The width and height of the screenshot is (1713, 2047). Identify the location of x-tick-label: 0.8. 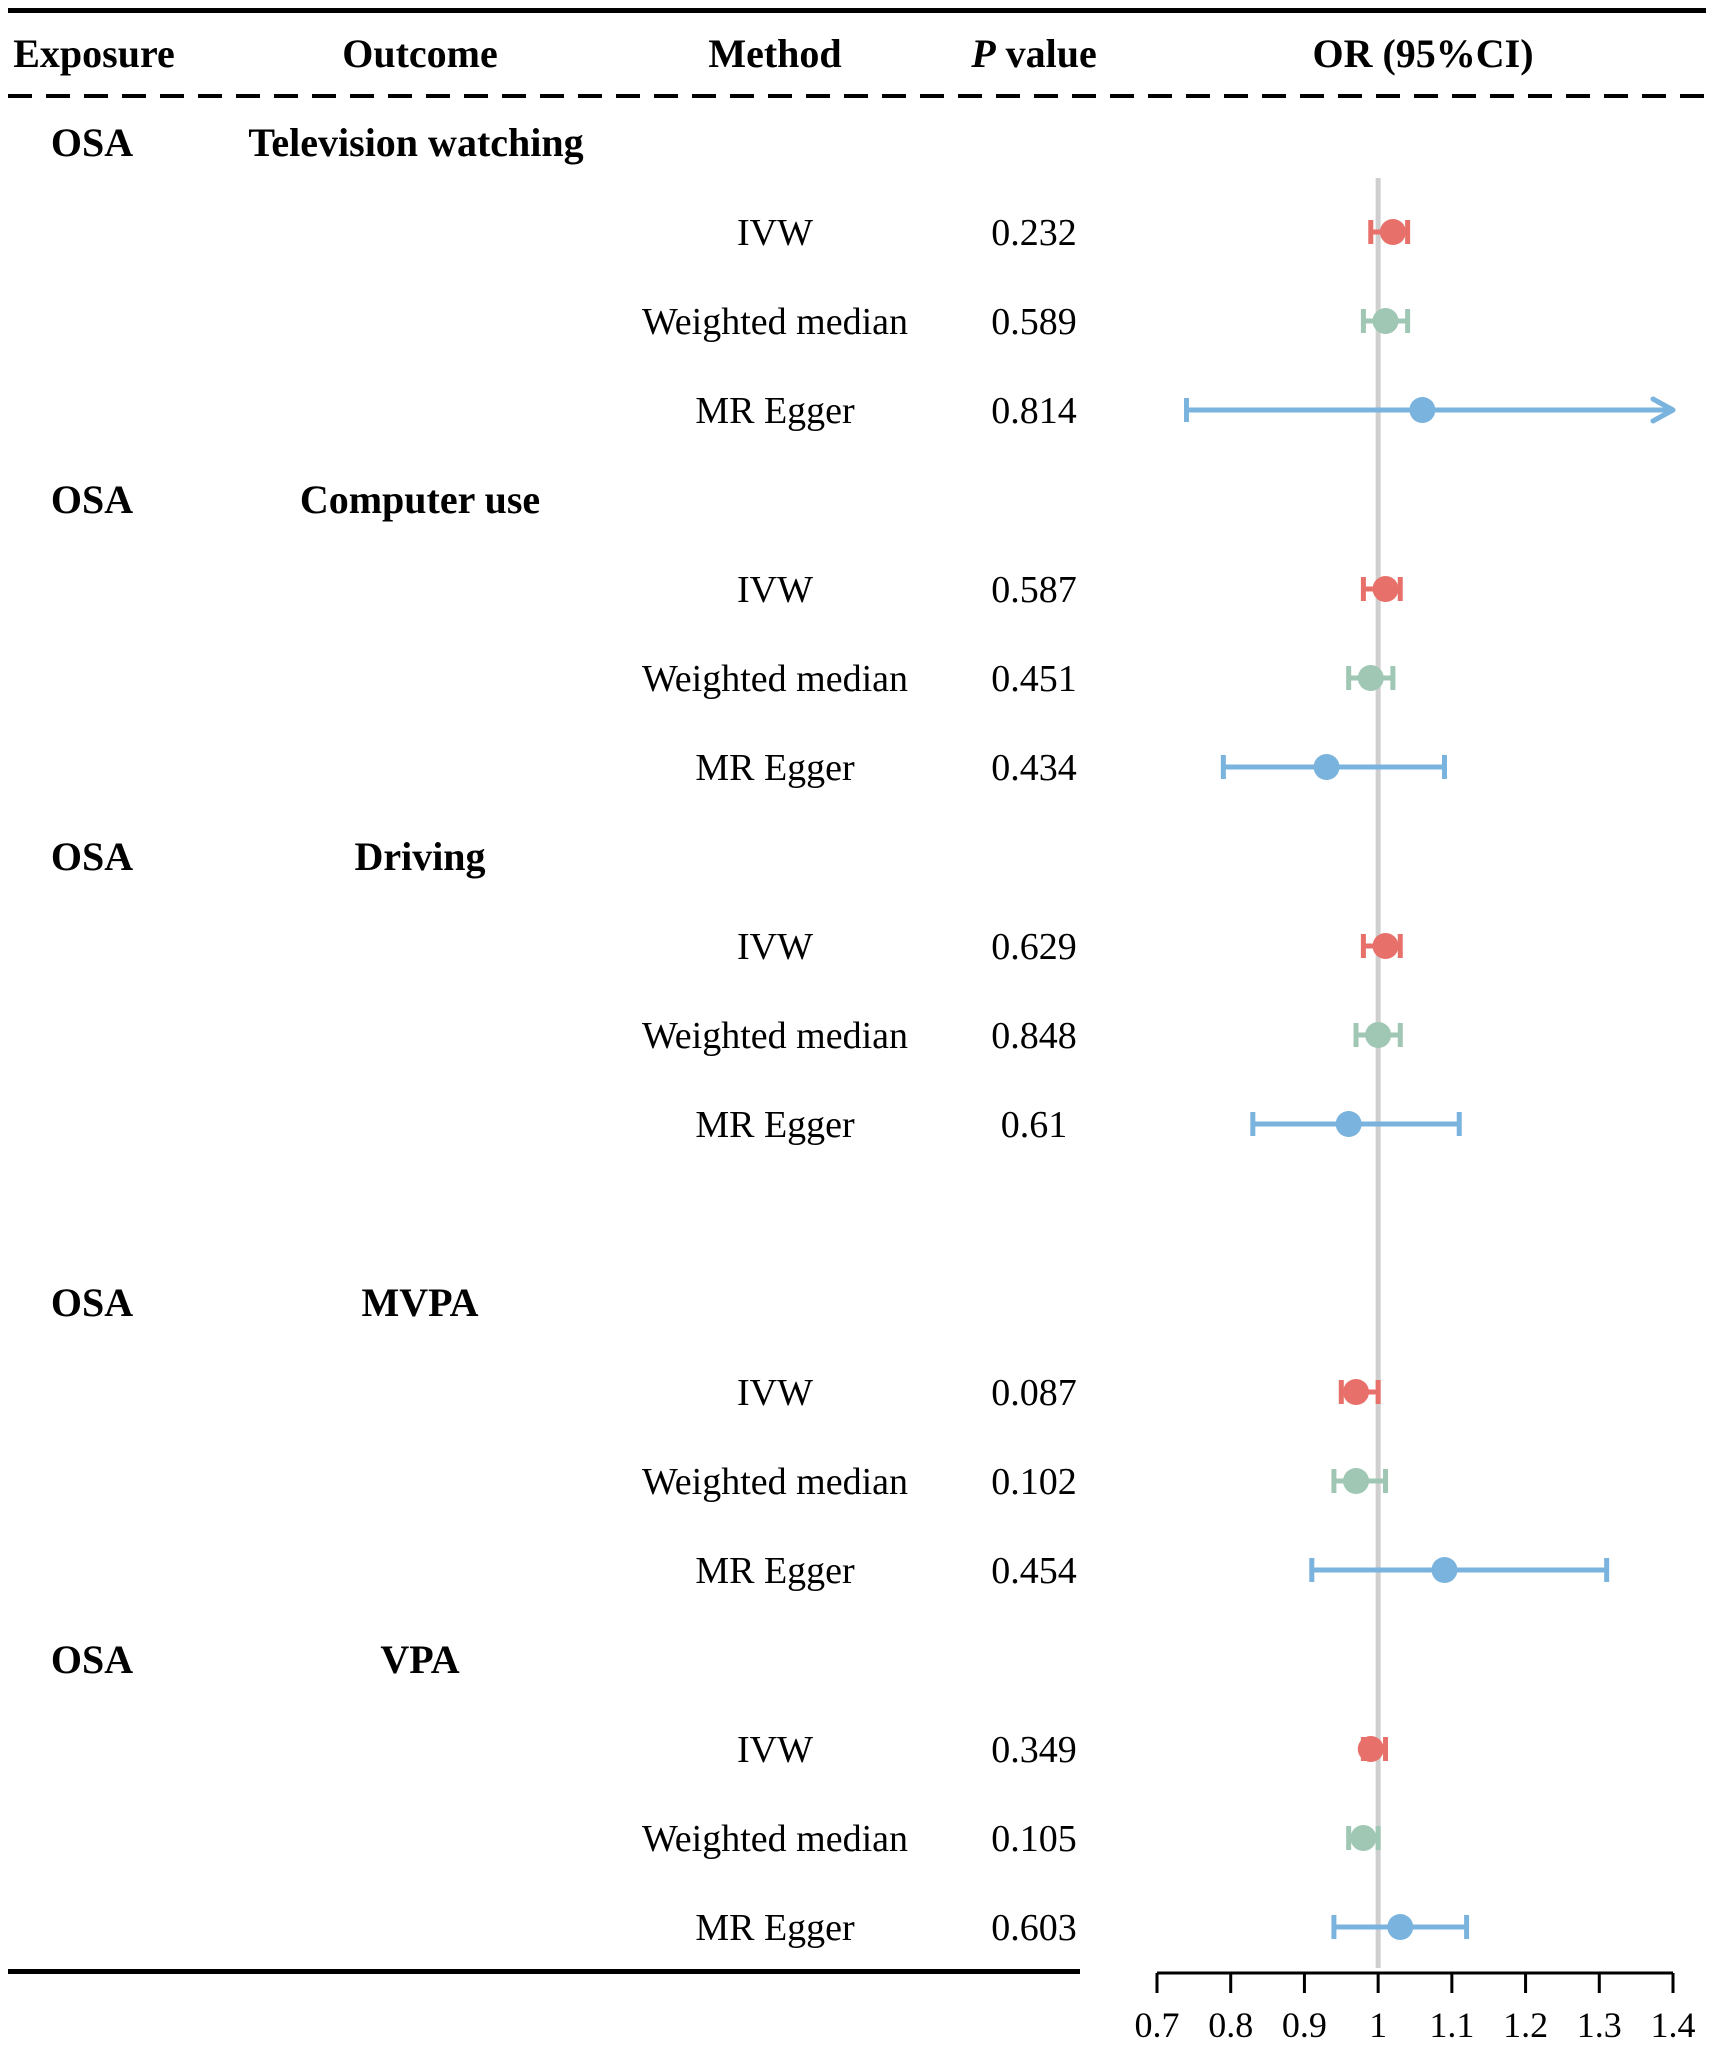
(1230, 2025).